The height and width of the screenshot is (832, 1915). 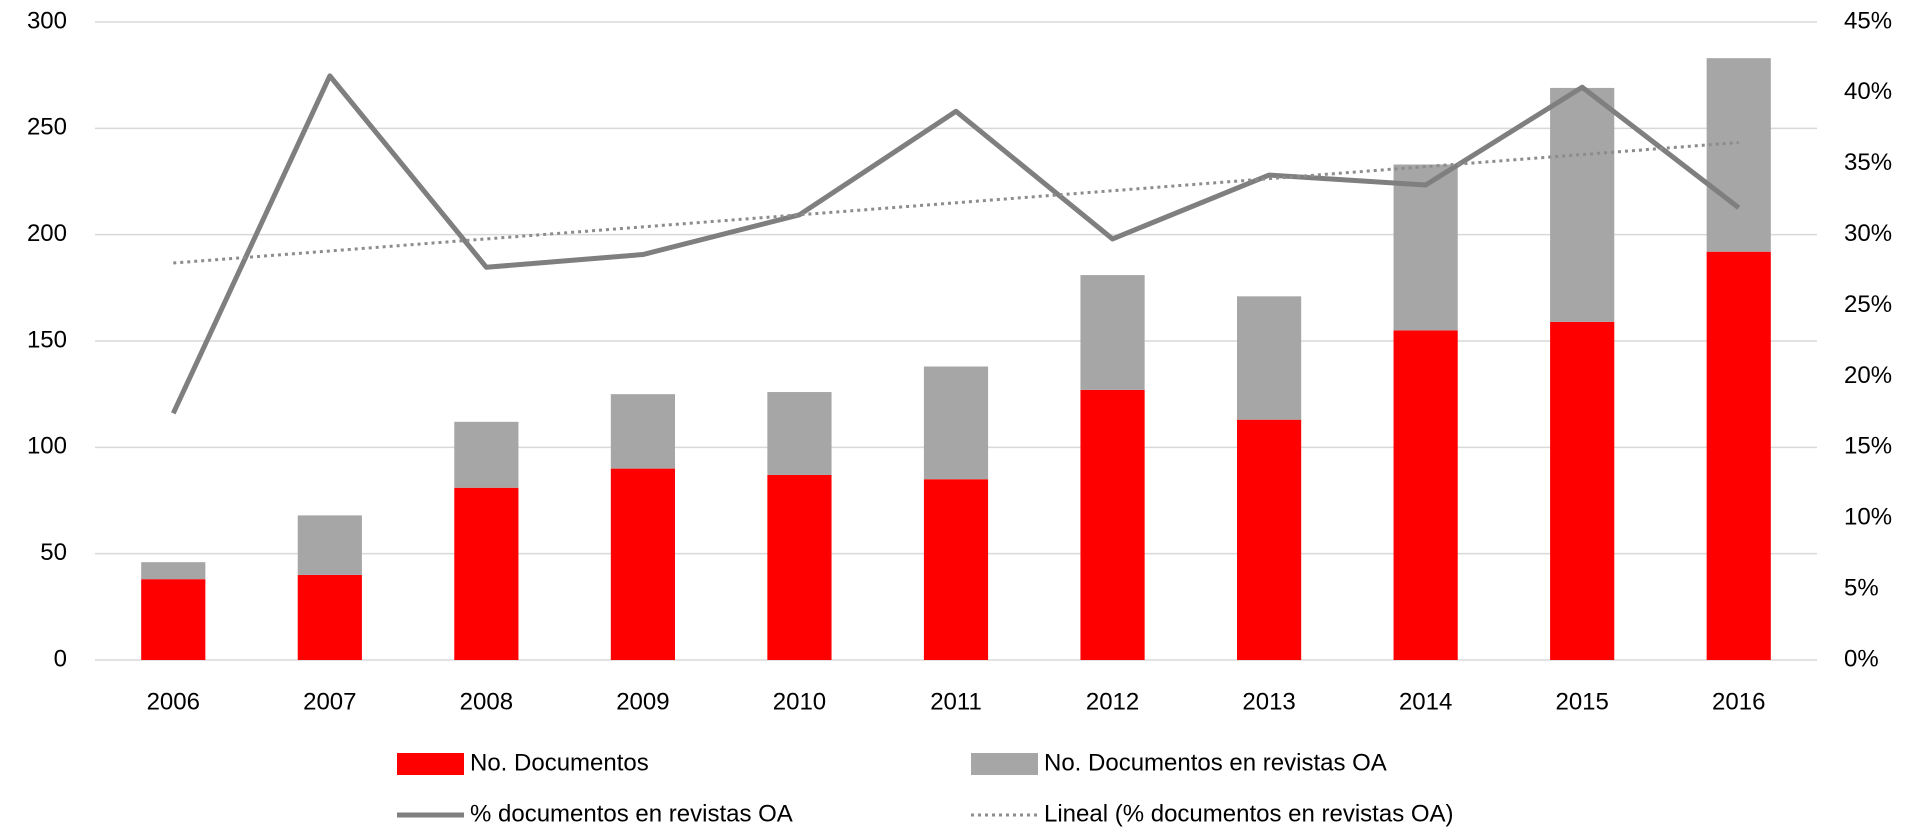 What do you see at coordinates (1249, 813) in the screenshot?
I see `legend-label: Lineal (% documentos en revistas OA)` at bounding box center [1249, 813].